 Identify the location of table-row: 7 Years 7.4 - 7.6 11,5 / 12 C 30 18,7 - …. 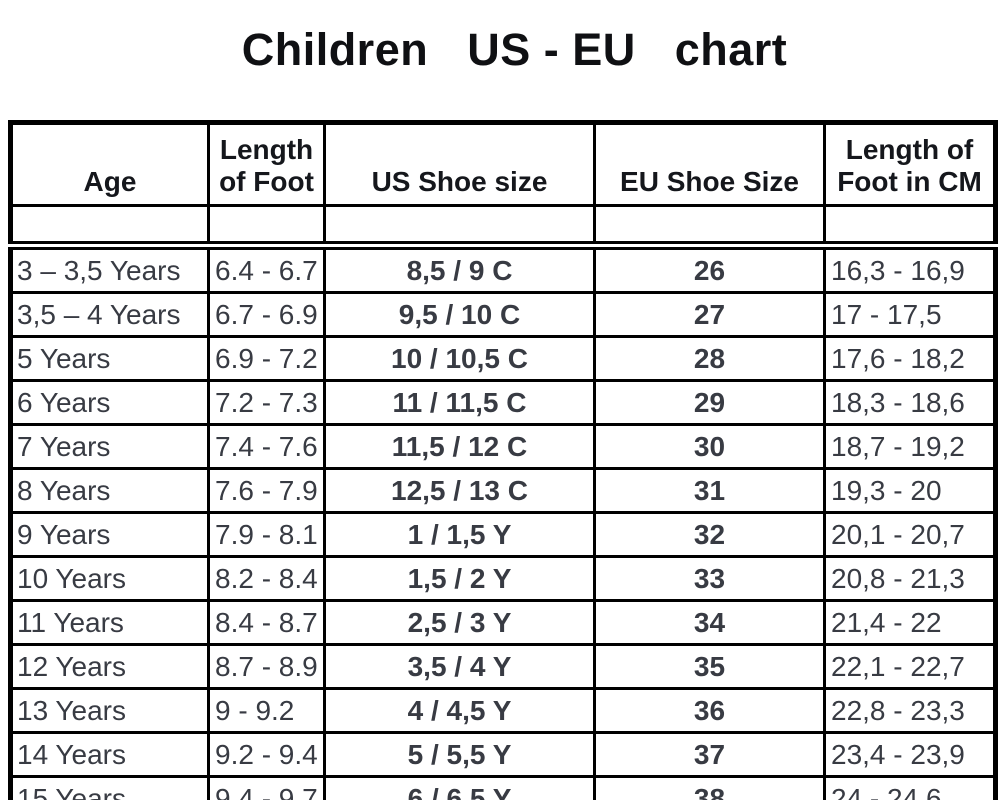
(503, 446).